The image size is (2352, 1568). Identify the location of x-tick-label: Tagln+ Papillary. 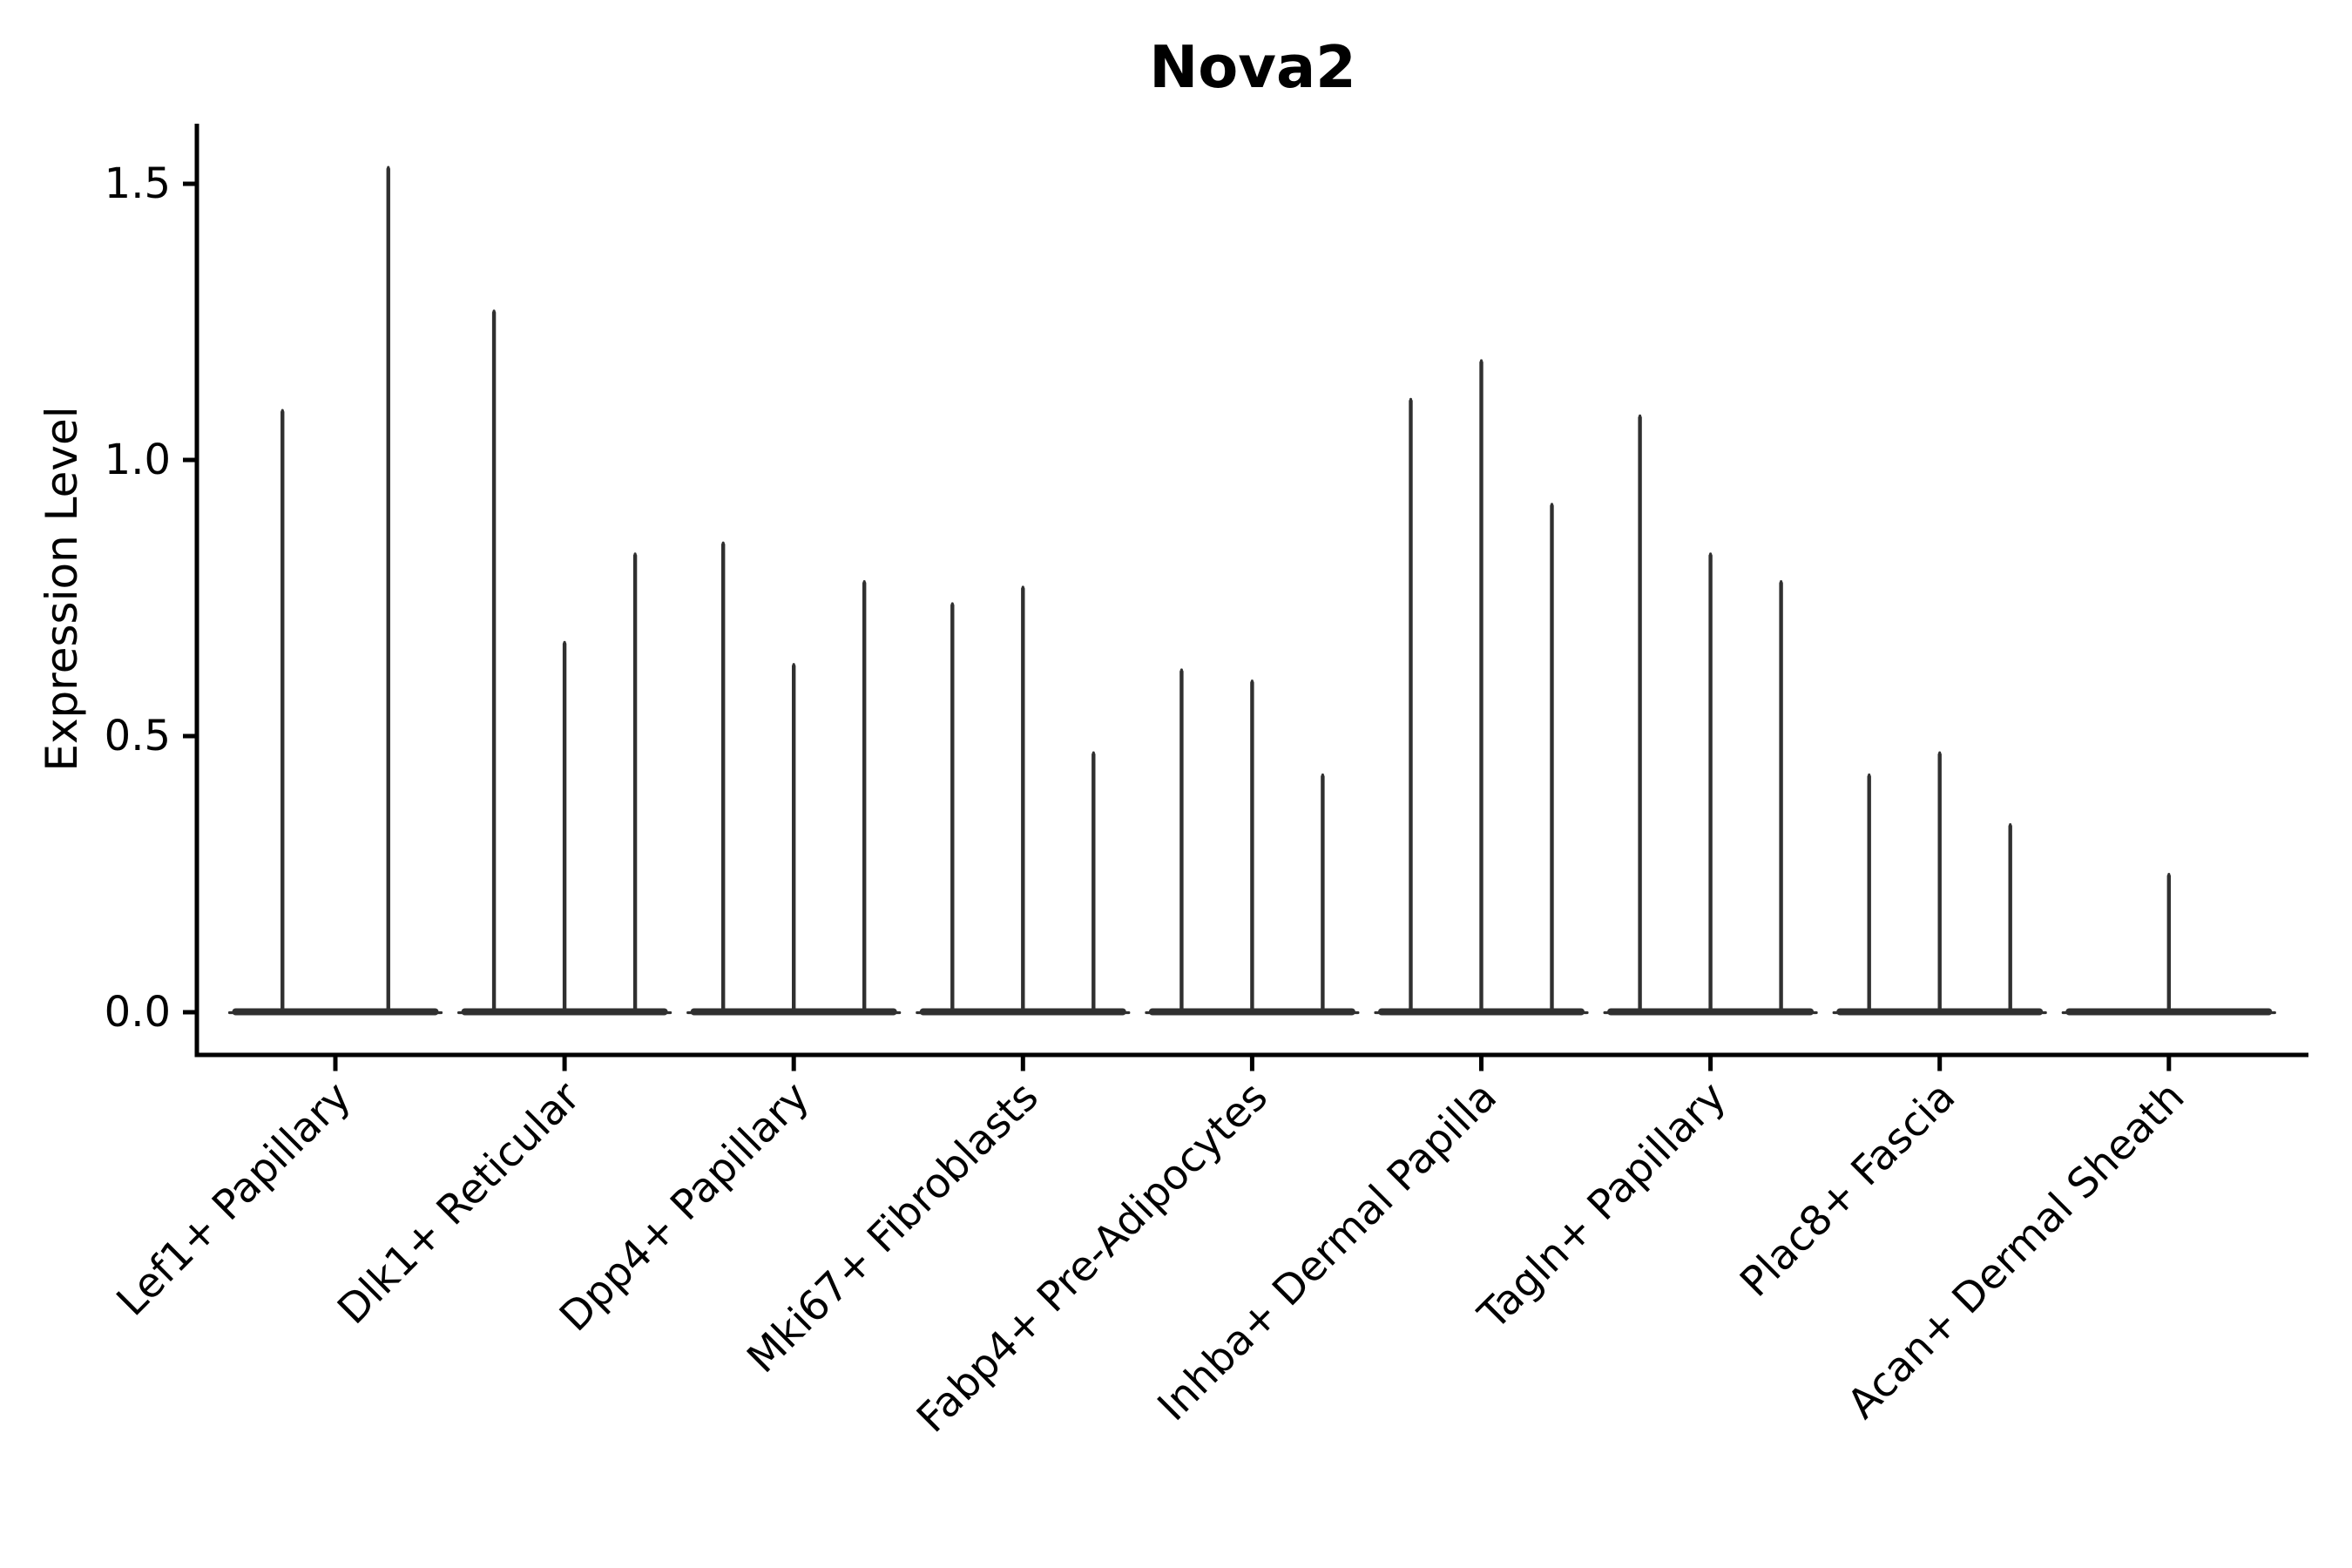
(1602, 1206).